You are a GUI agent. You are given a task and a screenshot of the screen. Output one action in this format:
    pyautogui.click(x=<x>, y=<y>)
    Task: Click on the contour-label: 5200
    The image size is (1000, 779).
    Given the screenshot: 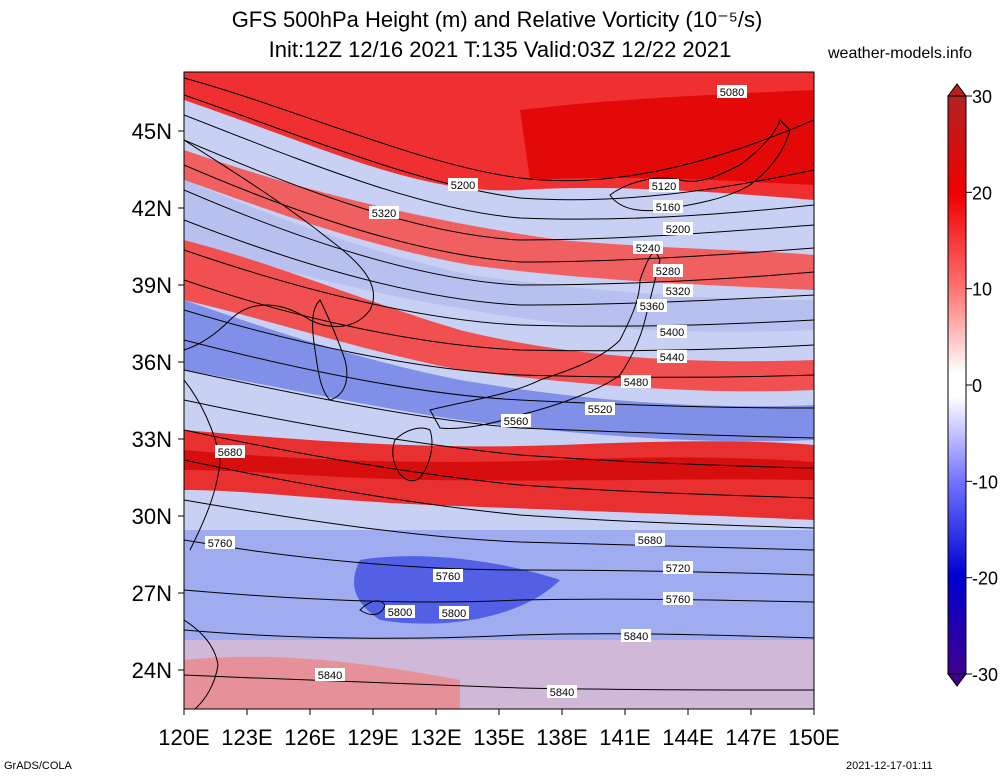 What is the action you would take?
    pyautogui.click(x=678, y=229)
    